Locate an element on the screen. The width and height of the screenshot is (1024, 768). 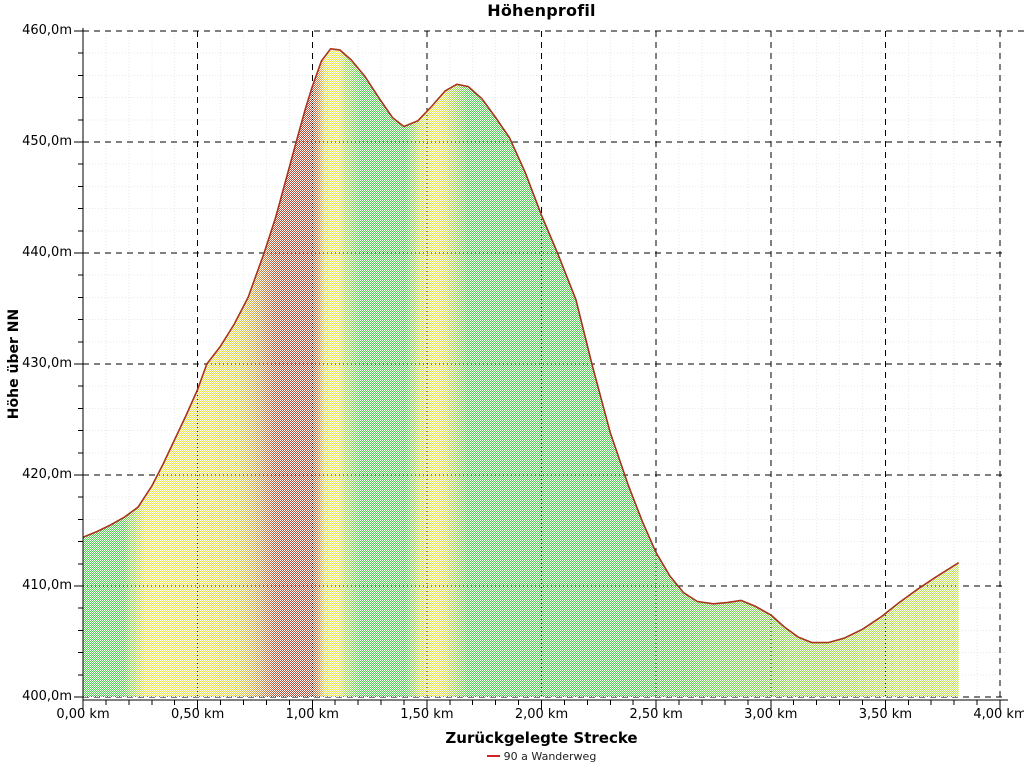
y-tick-label: 400,0m is located at coordinates (47, 696).